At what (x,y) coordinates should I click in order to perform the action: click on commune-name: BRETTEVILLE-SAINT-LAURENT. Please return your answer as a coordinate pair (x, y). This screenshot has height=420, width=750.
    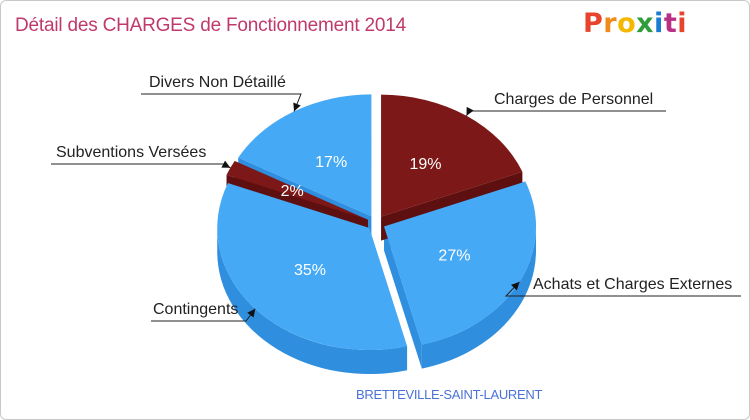
    Looking at the image, I should click on (449, 394).